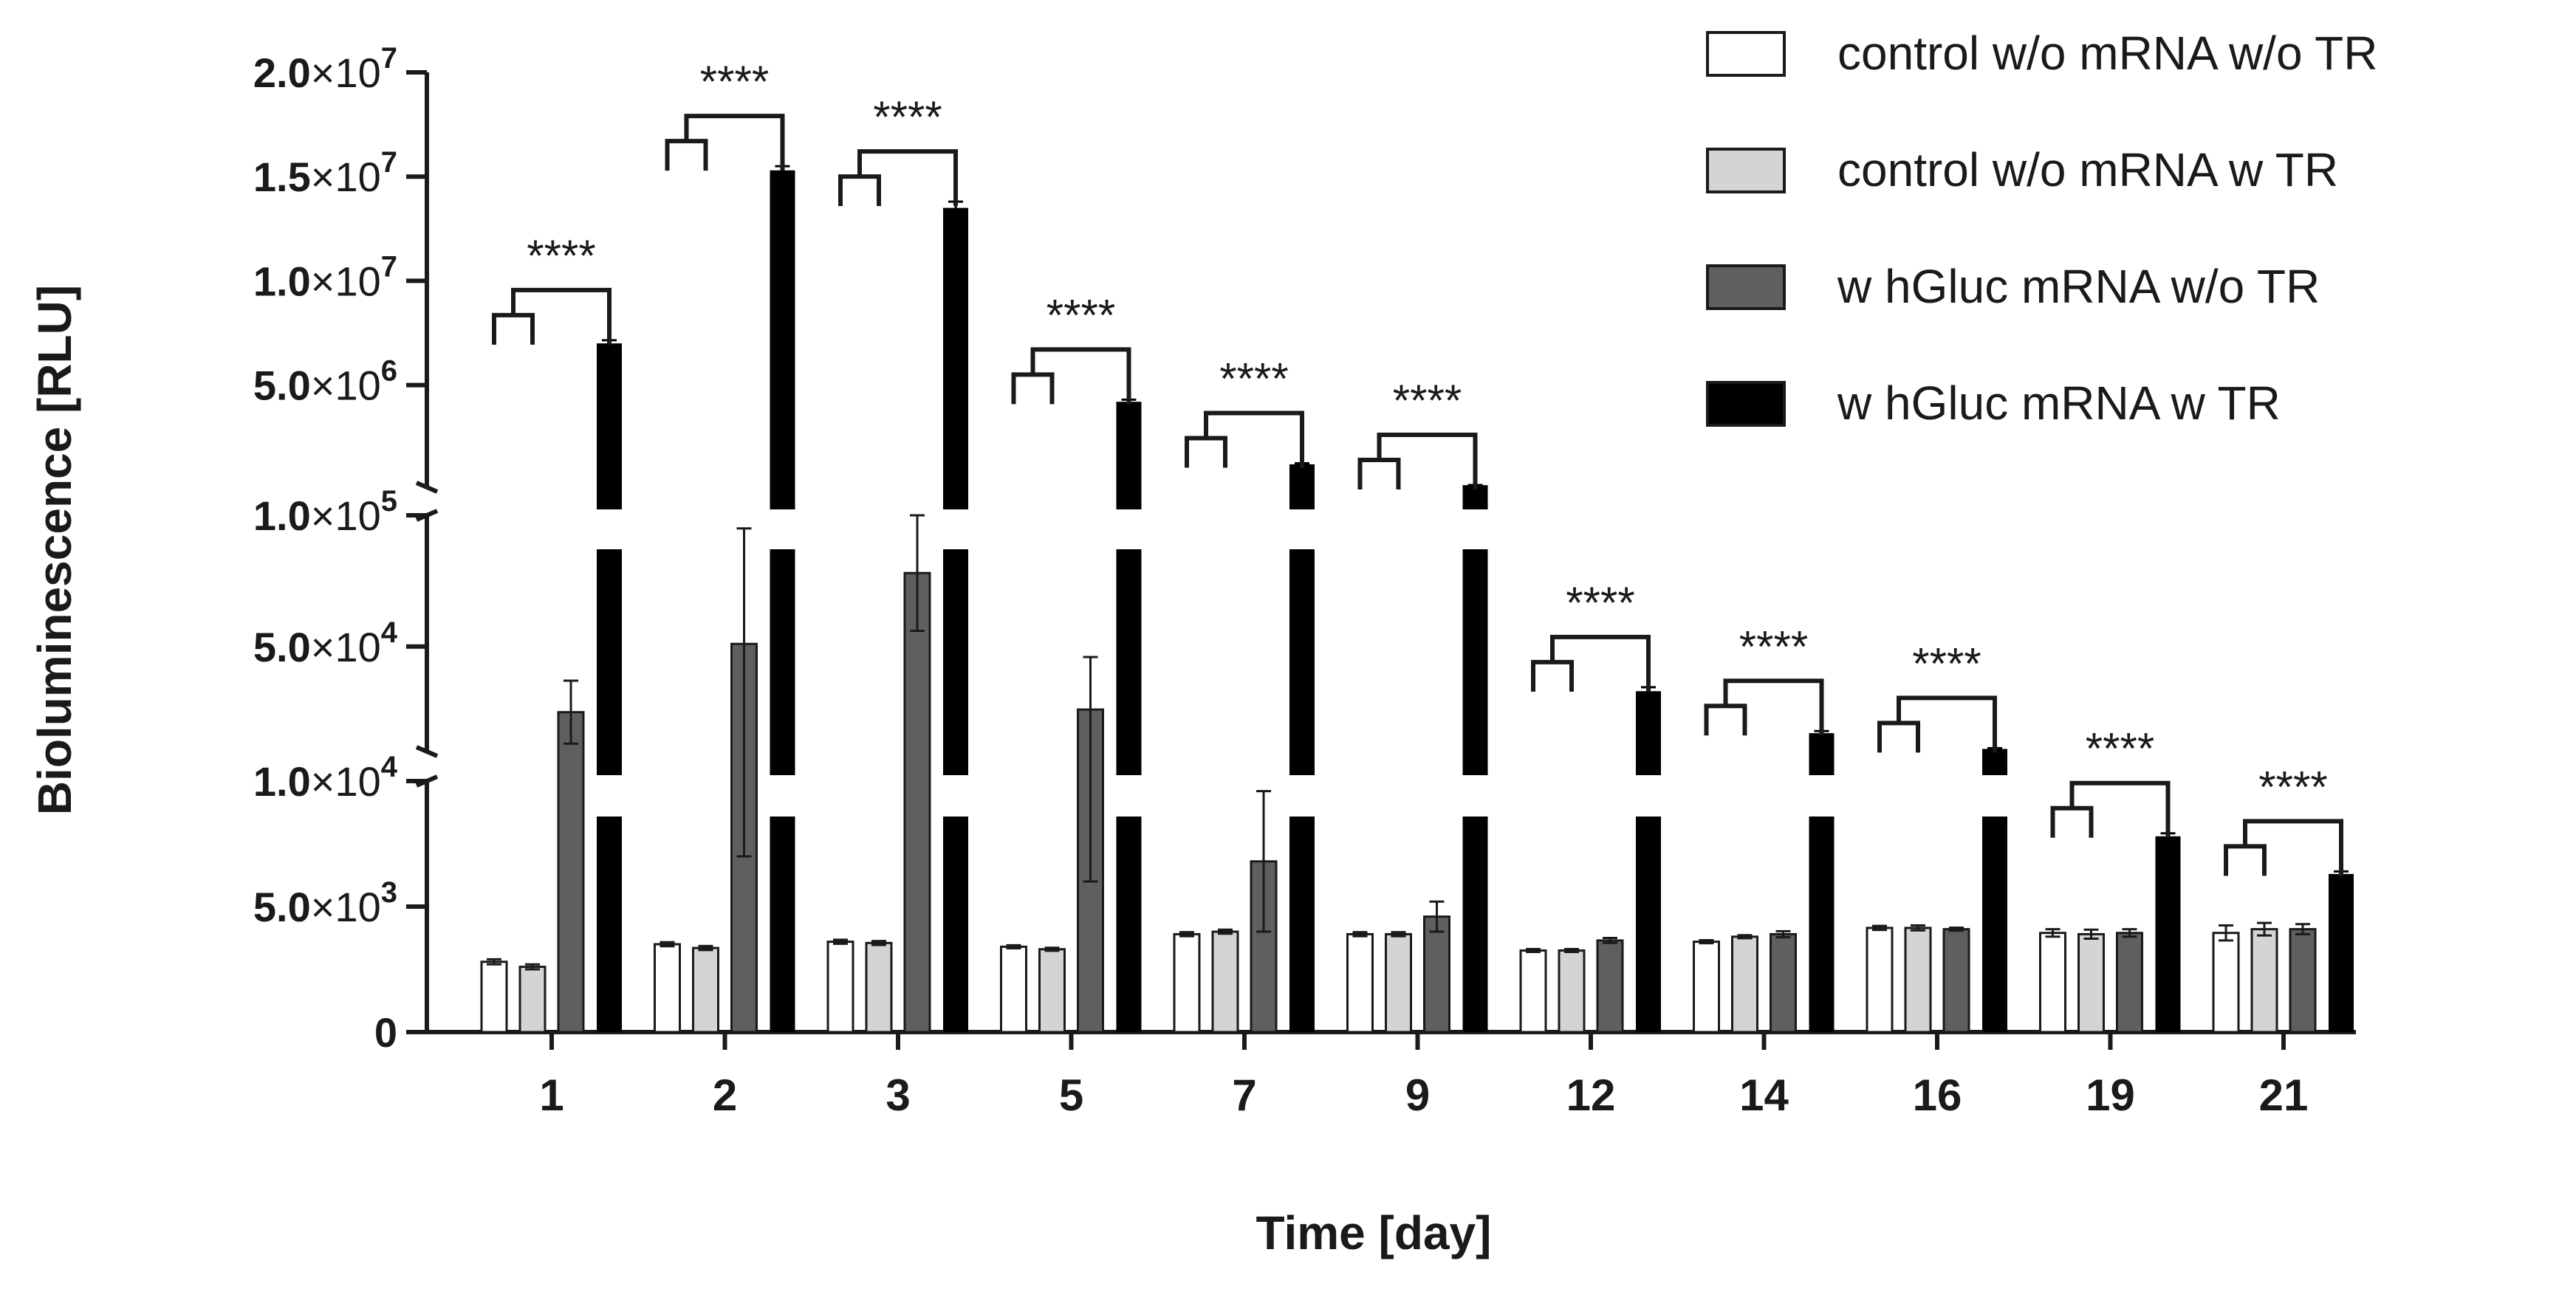  I want to click on error-bar-day2-series2, so click(705, 948).